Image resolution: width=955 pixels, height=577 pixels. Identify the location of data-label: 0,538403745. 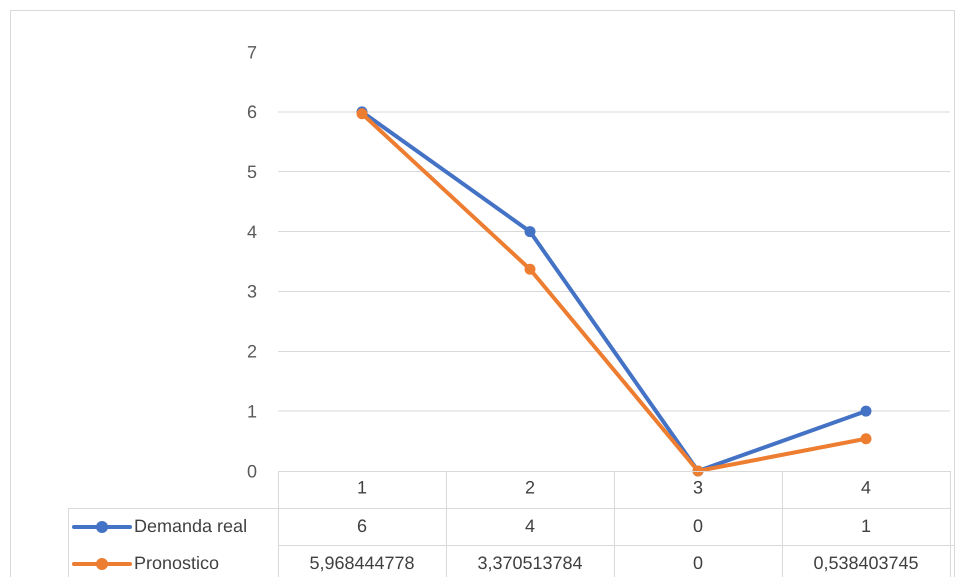
(866, 563).